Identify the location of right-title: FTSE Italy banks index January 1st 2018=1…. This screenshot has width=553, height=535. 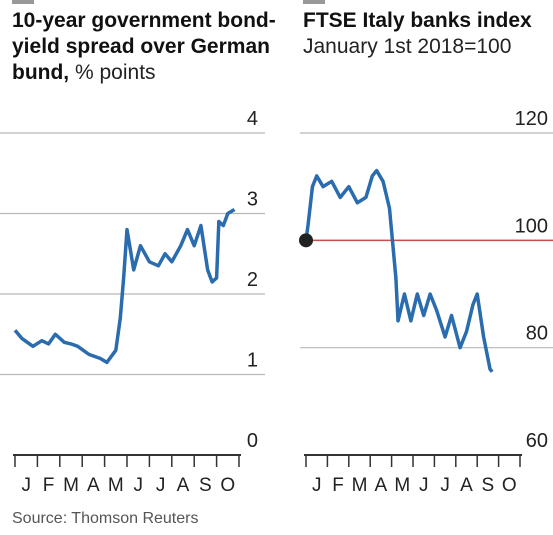
(428, 34).